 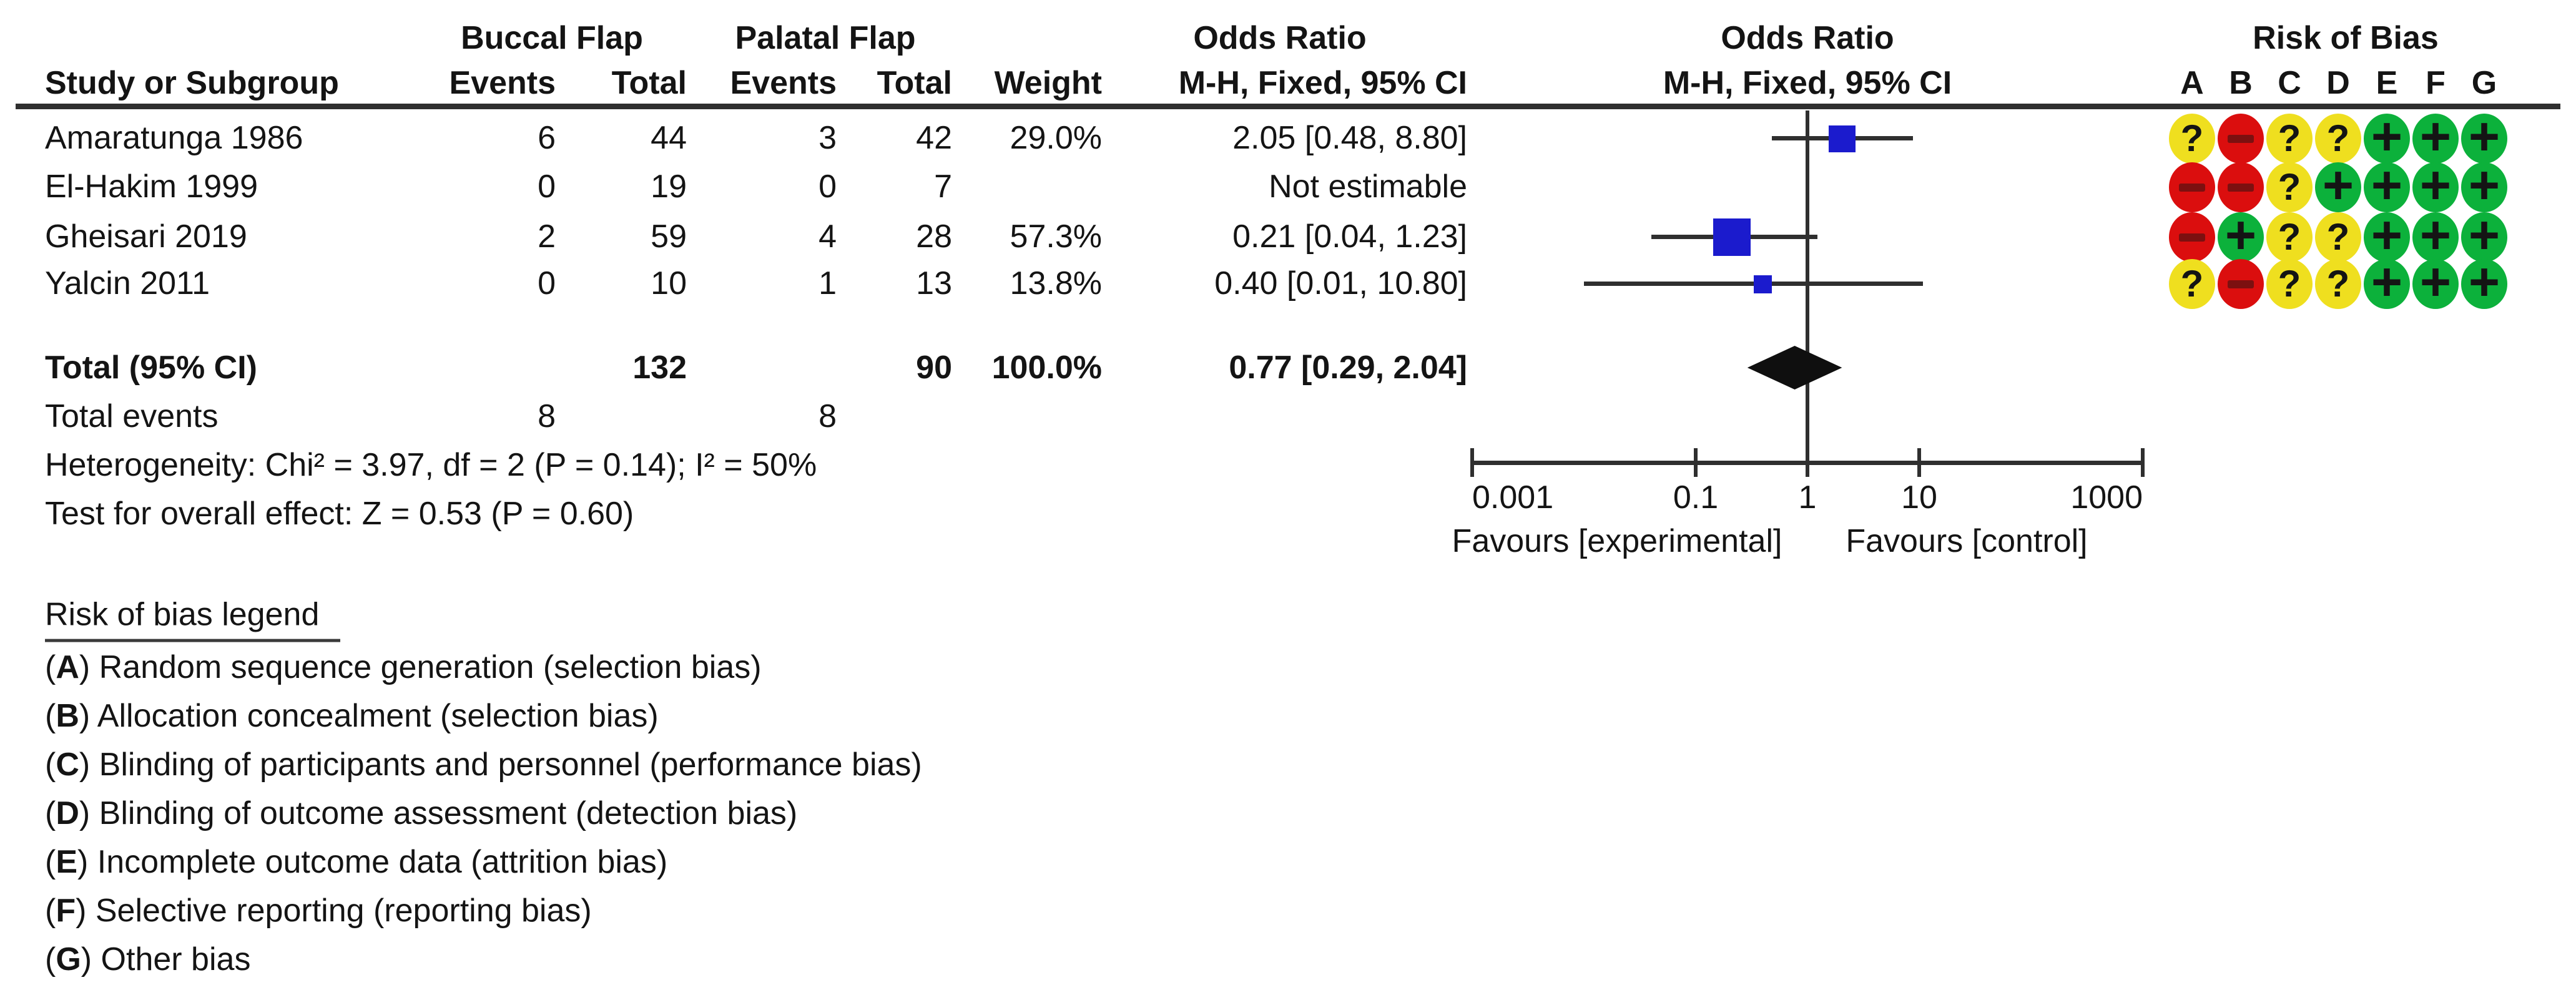 I want to click on total-diamond, so click(x=1794, y=368).